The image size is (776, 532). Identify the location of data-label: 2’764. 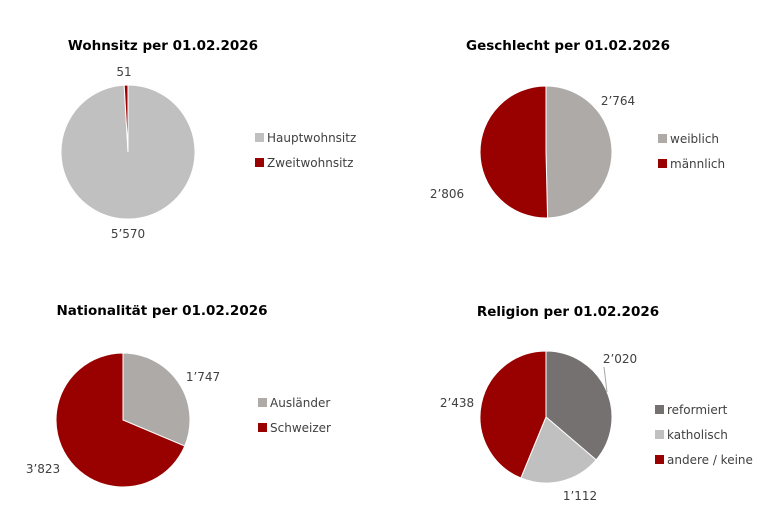
(618, 101).